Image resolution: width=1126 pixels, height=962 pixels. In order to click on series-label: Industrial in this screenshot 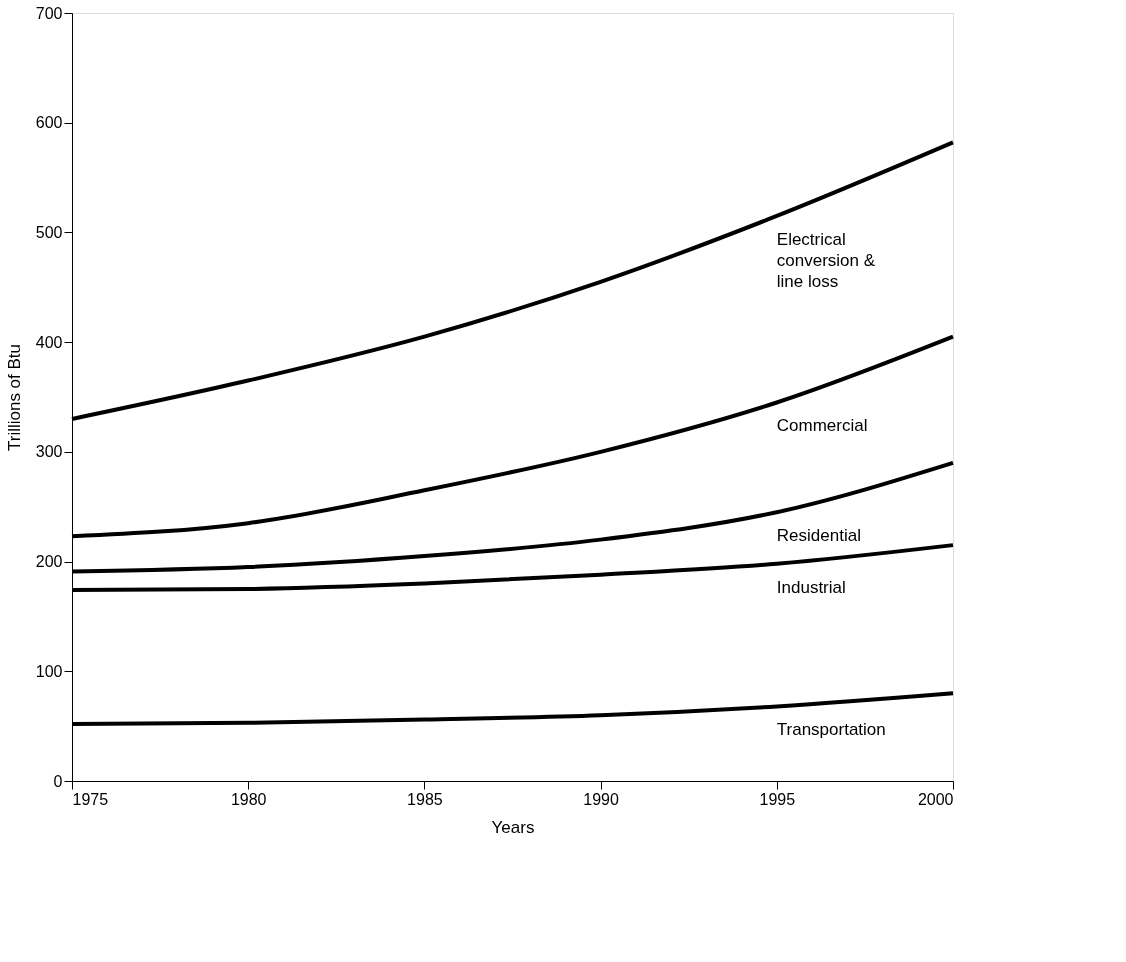, I will do `click(811, 587)`.